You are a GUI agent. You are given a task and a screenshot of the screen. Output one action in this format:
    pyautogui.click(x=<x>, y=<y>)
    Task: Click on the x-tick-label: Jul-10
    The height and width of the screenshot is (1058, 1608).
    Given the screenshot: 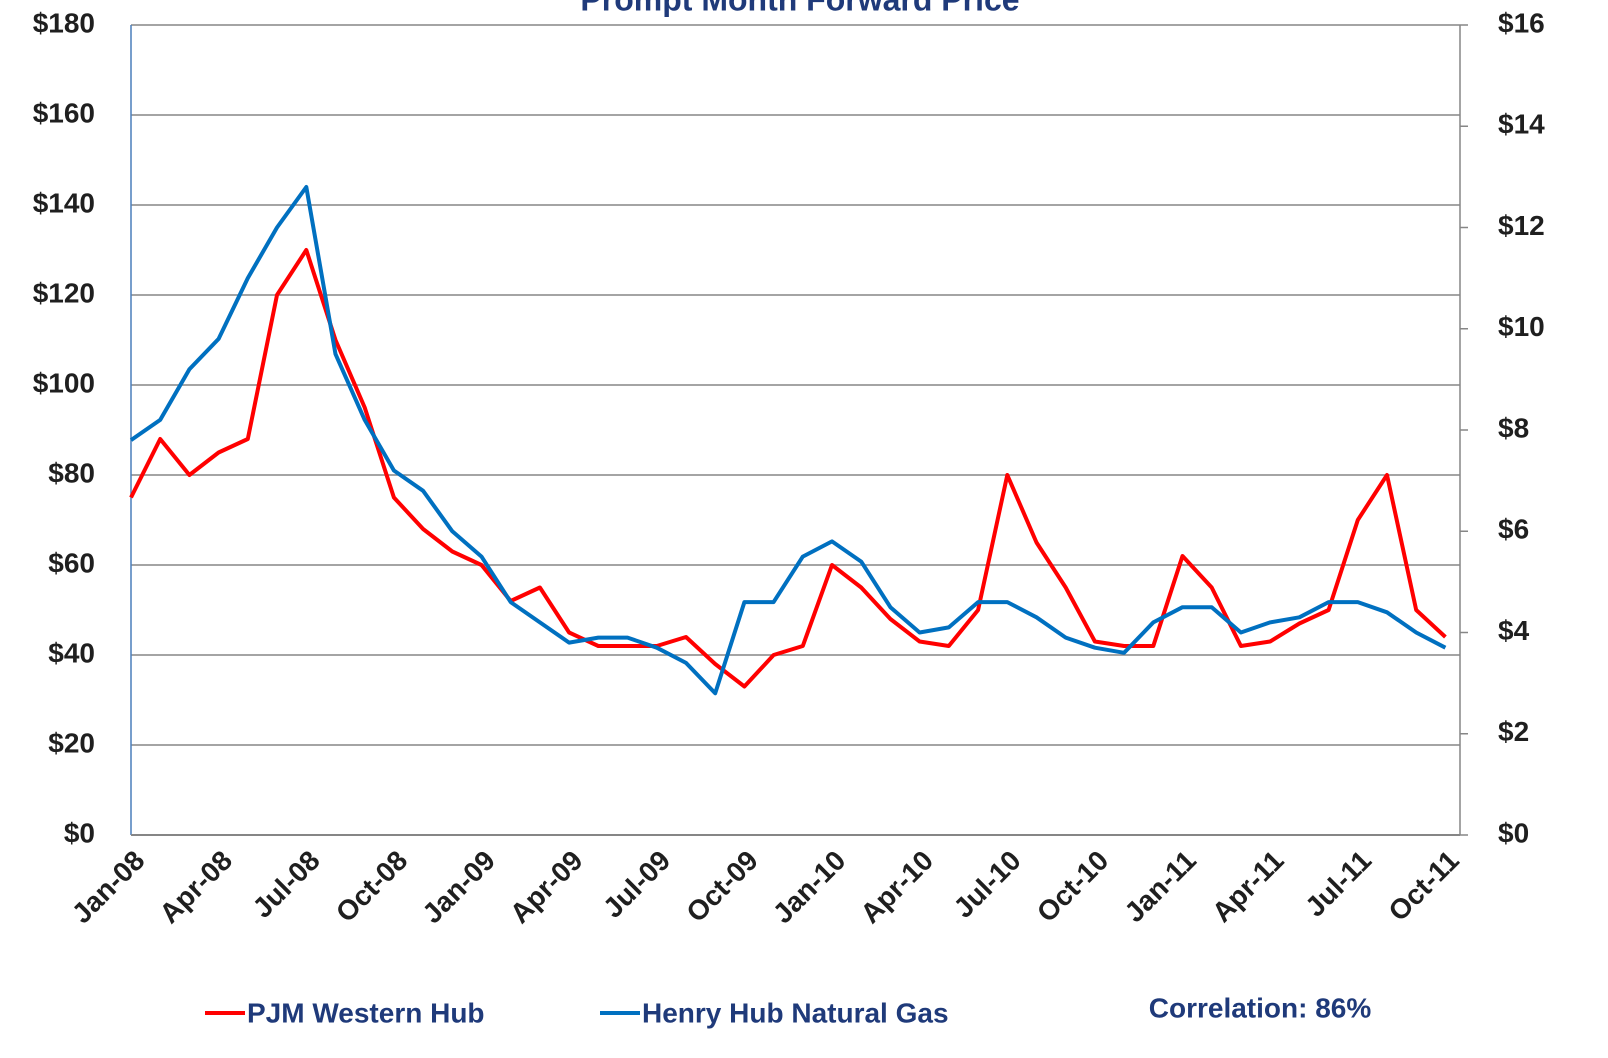 What is the action you would take?
    pyautogui.click(x=987, y=884)
    